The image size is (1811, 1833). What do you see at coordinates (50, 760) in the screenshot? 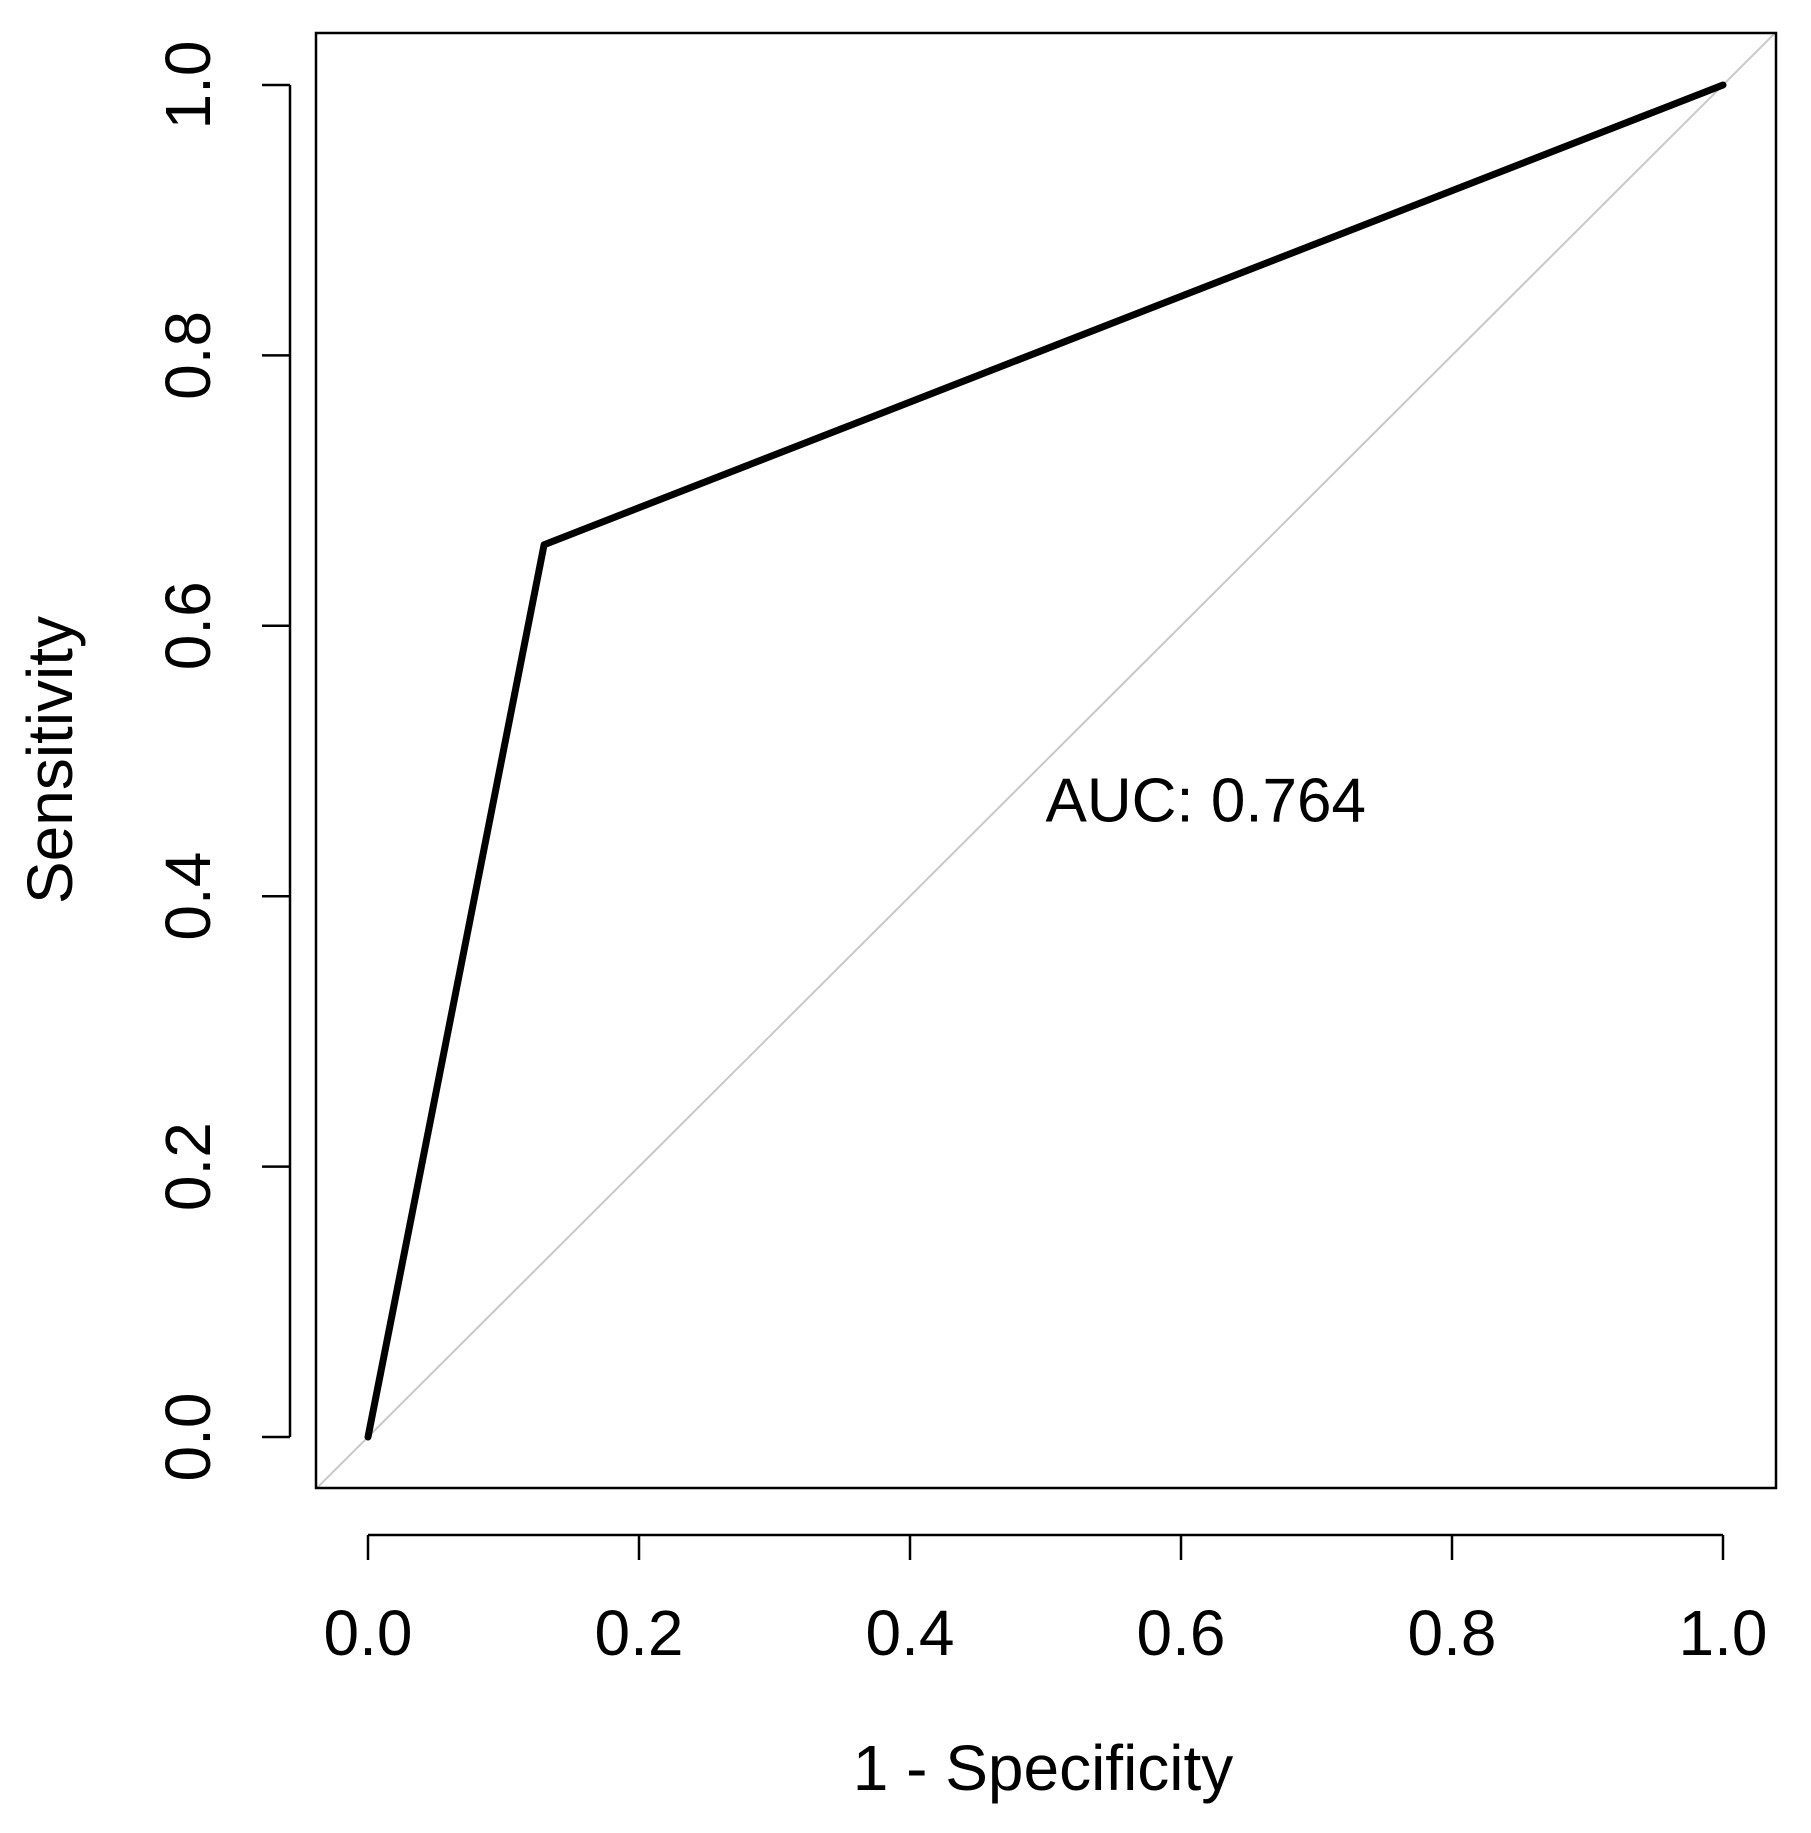
I see `y-axis-title: Sensitivity` at bounding box center [50, 760].